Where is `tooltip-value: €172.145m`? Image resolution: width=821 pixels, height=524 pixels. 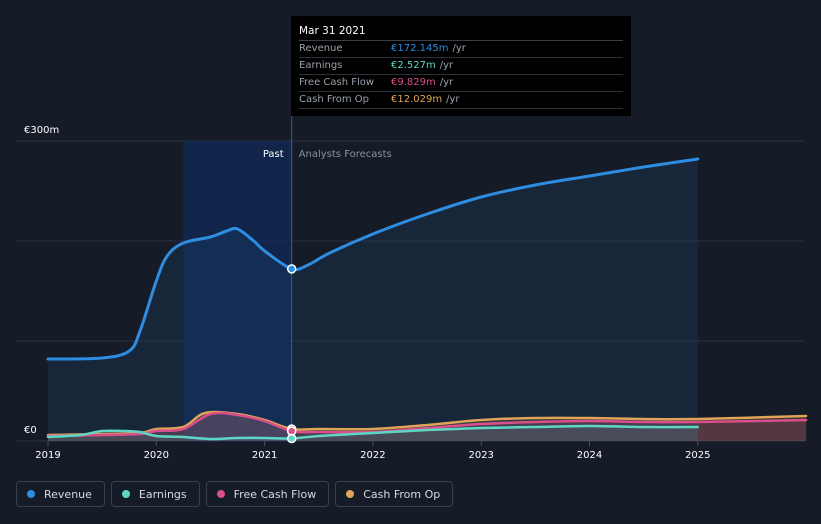
tooltip-value: €172.145m is located at coordinates (420, 48).